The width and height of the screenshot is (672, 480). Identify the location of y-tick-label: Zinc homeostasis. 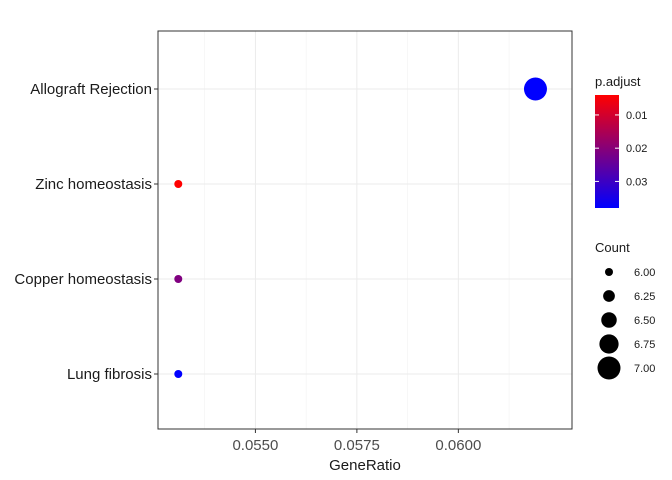
(93, 184).